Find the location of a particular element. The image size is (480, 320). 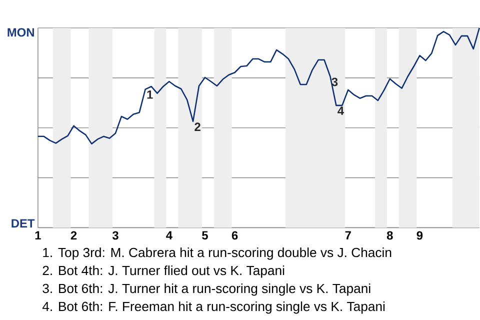

text: 2. Bot 4th: J. Turner flied out vs K. Tapani is located at coordinates (163, 272).